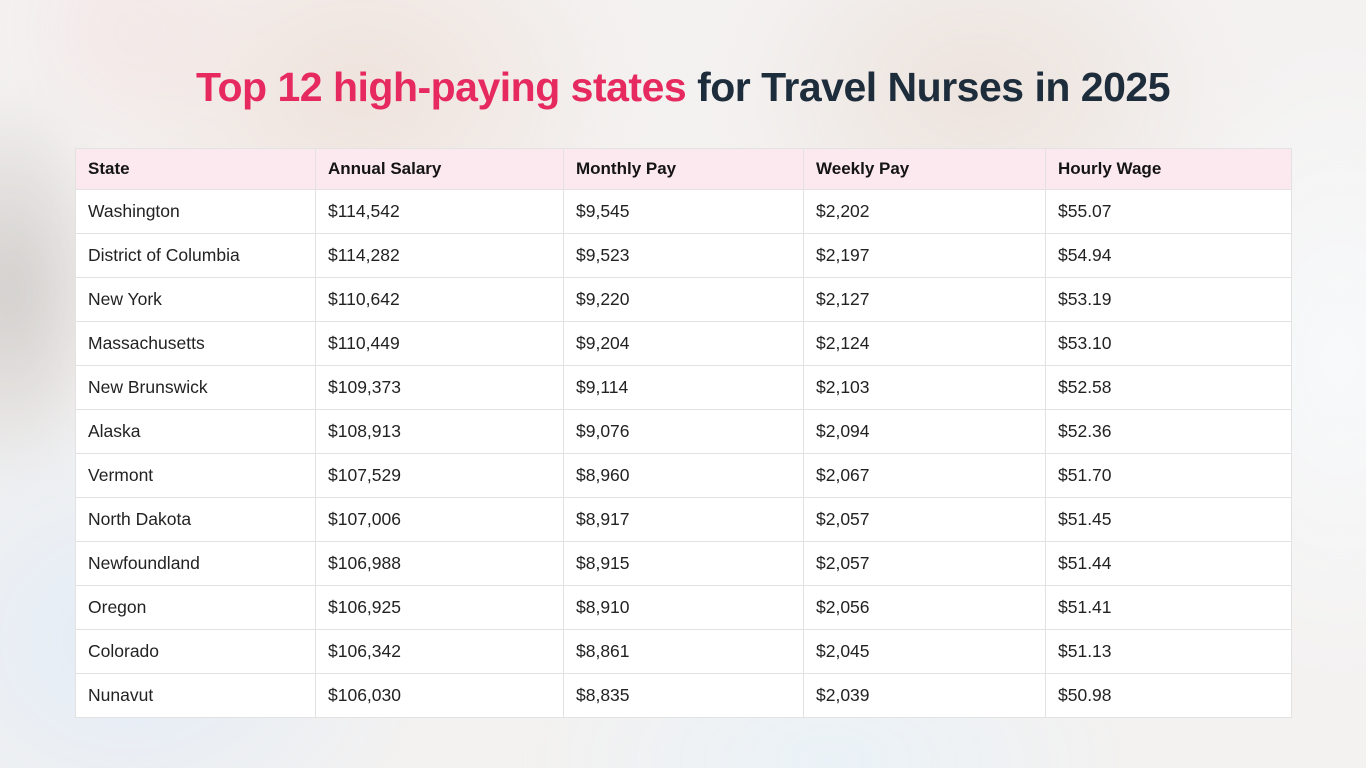  Describe the element at coordinates (924, 169) in the screenshot. I see `column-header: Weekly Pay` at that location.